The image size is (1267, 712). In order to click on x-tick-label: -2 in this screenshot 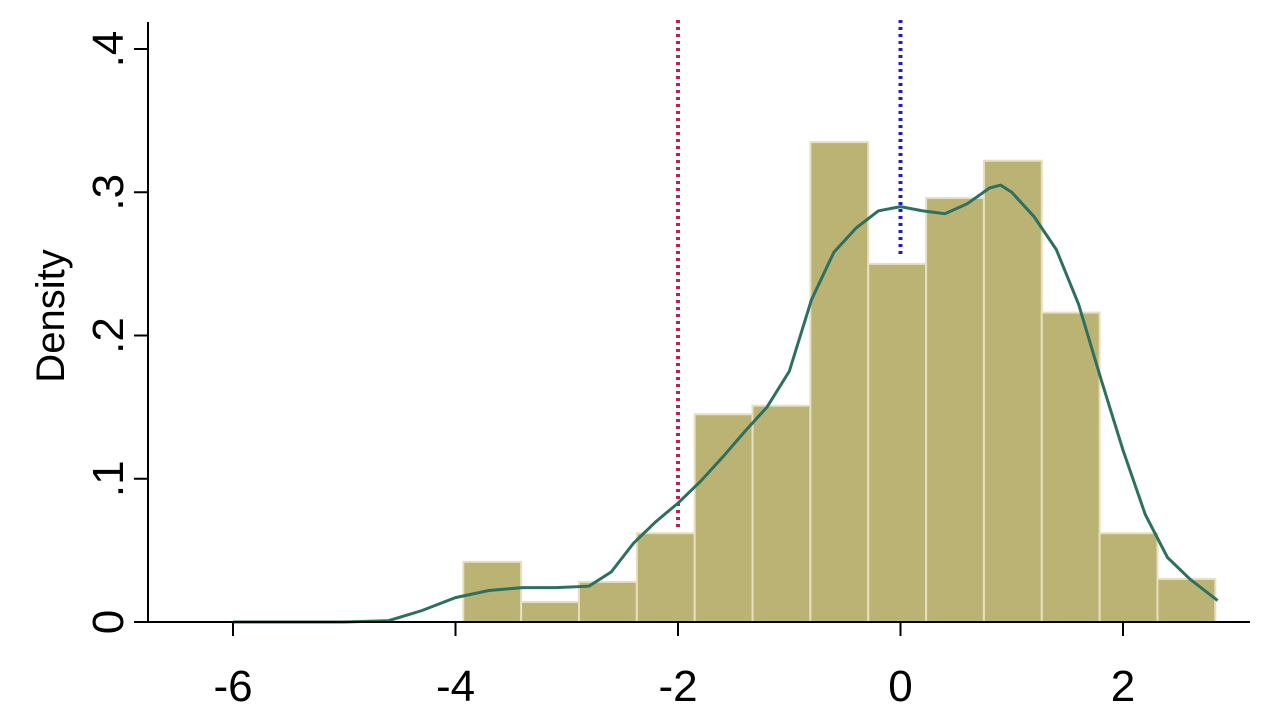, I will do `click(677, 686)`.